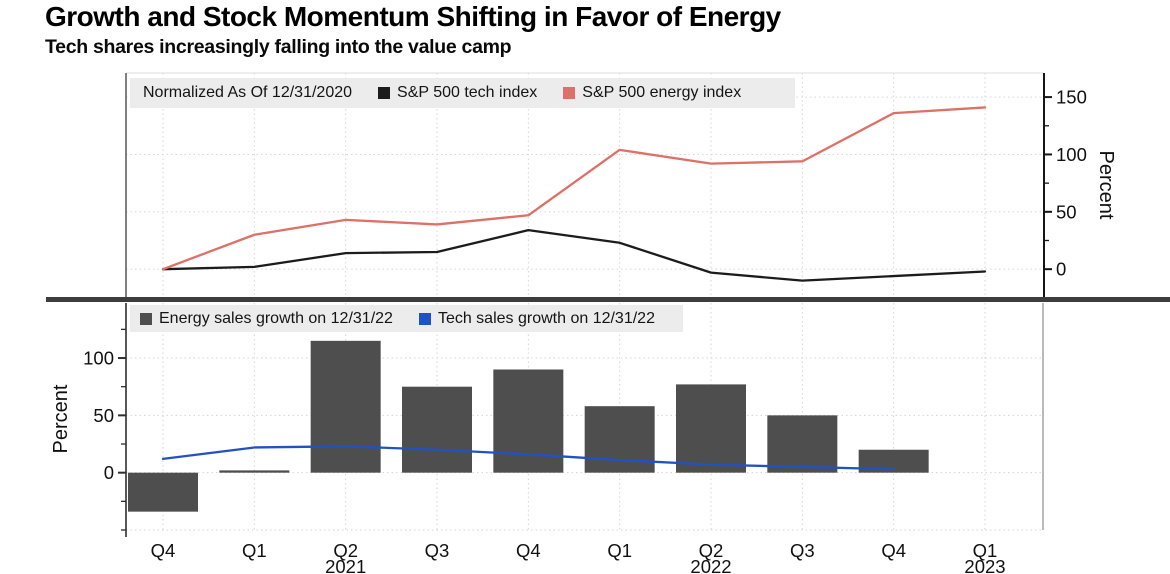 Image resolution: width=1170 pixels, height=574 pixels. Describe the element at coordinates (984, 565) in the screenshot. I see `x-year-label: 2023` at that location.